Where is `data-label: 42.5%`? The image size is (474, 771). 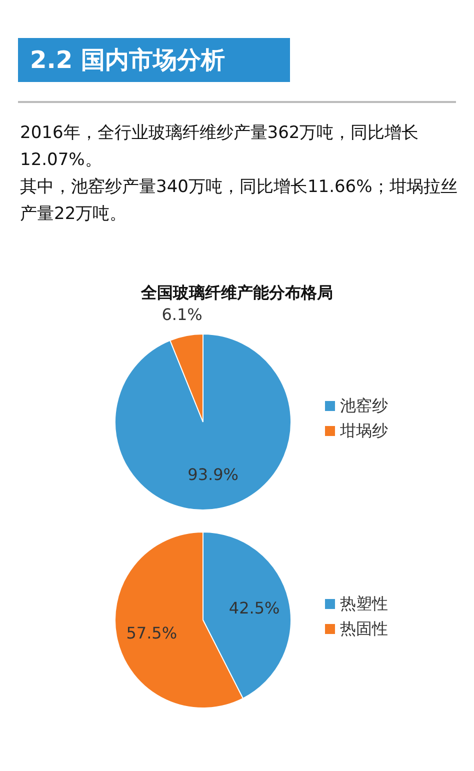 data-label: 42.5% is located at coordinates (254, 608).